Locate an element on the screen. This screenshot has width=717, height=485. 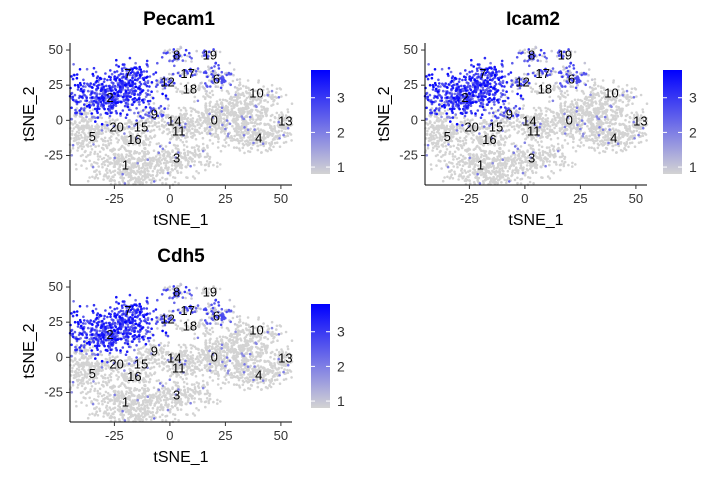
cluster-label-13: 13 is located at coordinates (285, 121).